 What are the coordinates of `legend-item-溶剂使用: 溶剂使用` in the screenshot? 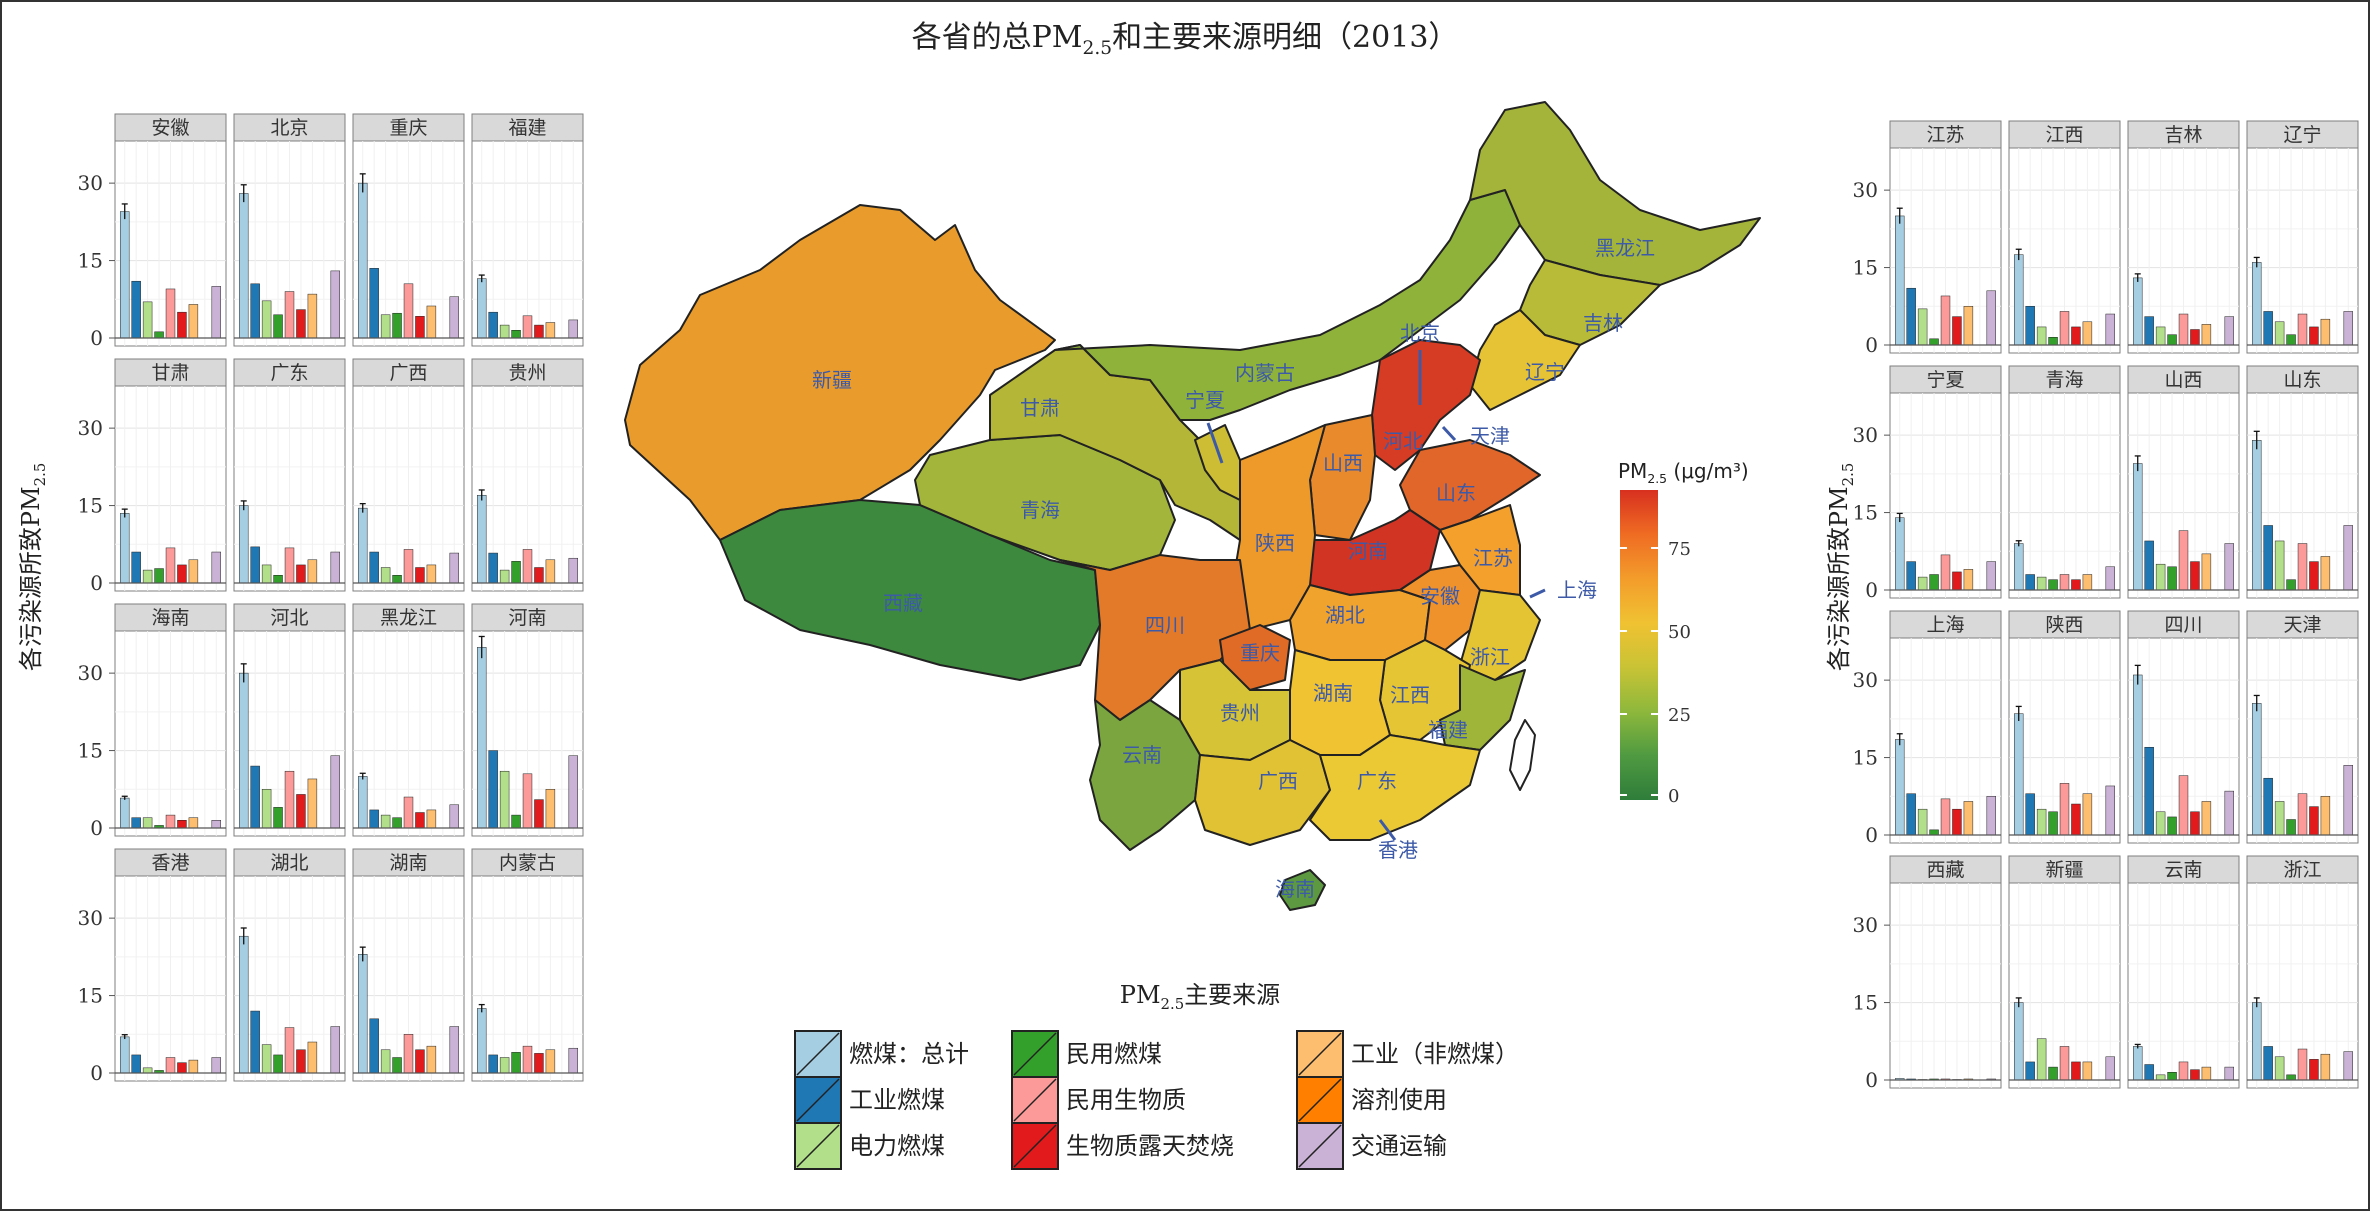 It's located at (1371, 1100).